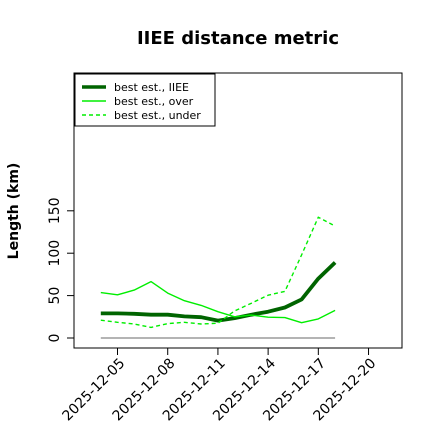 This screenshot has height=440, width=440. Describe the element at coordinates (157, 115) in the screenshot. I see `legend-label-under: best est., under` at that location.